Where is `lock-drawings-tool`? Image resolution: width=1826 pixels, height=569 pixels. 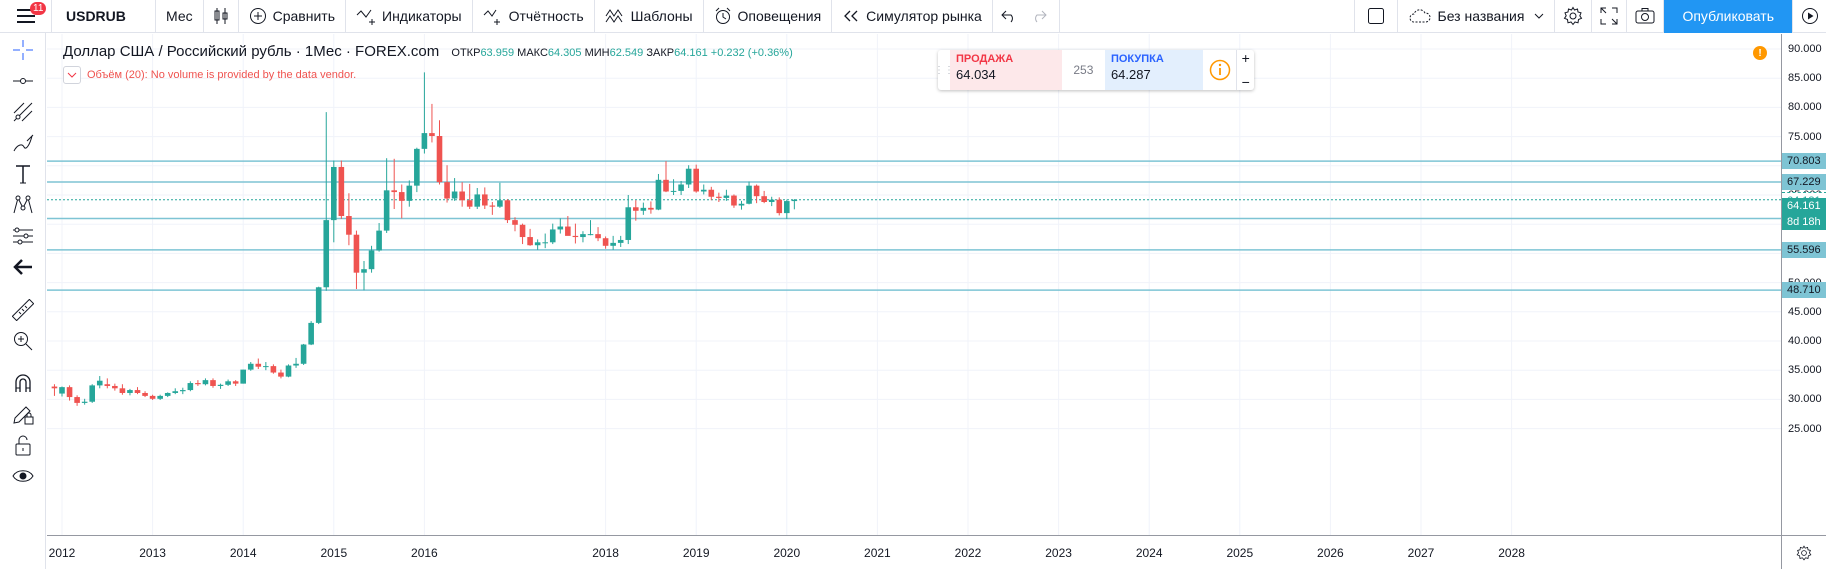 lock-drawings-tool is located at coordinates (23, 445).